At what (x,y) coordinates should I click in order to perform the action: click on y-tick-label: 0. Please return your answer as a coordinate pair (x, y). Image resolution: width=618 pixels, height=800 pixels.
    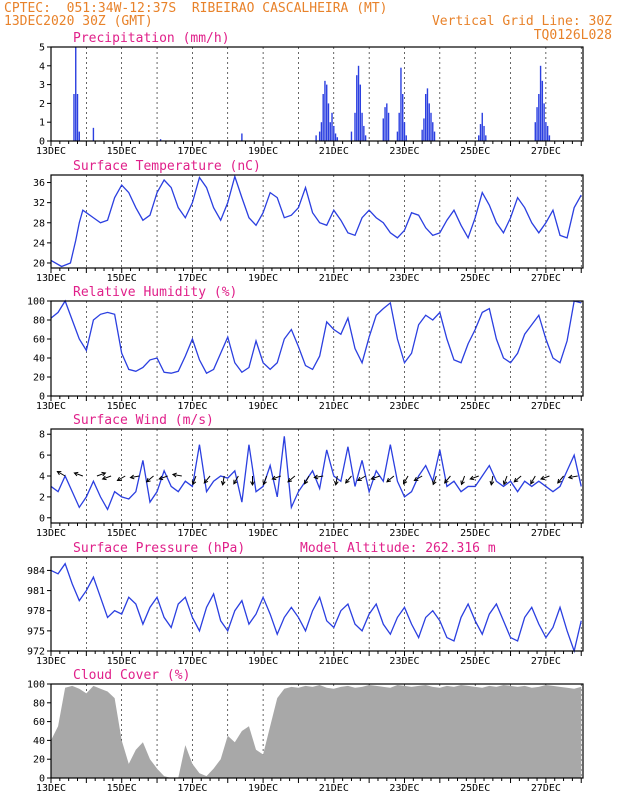
    Looking at the image, I should click on (42, 779).